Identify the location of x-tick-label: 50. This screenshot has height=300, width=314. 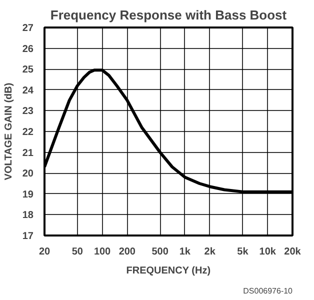
(78, 252).